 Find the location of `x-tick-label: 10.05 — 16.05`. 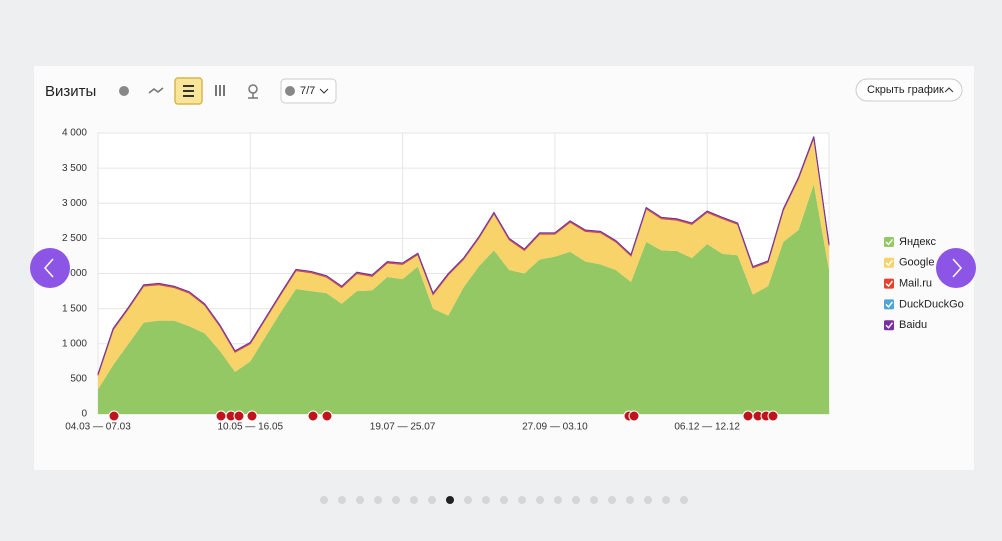

x-tick-label: 10.05 — 16.05 is located at coordinates (250, 427).